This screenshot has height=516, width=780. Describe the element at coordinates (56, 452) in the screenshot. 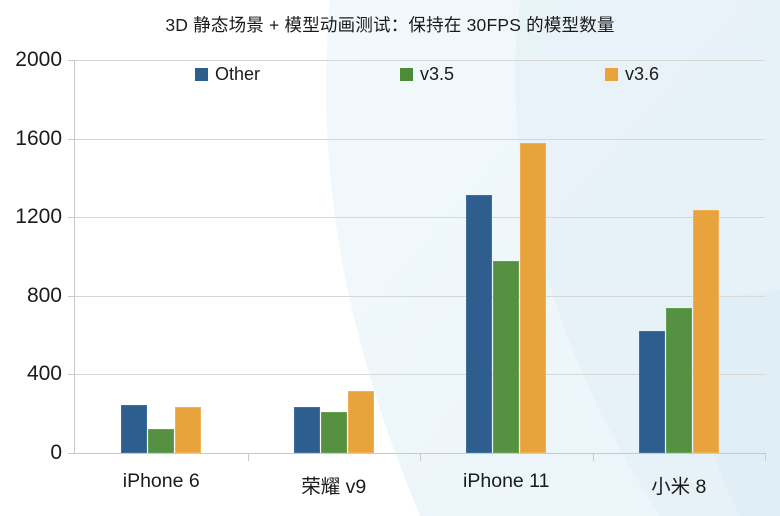

I see `y-tick-label: 0` at that location.